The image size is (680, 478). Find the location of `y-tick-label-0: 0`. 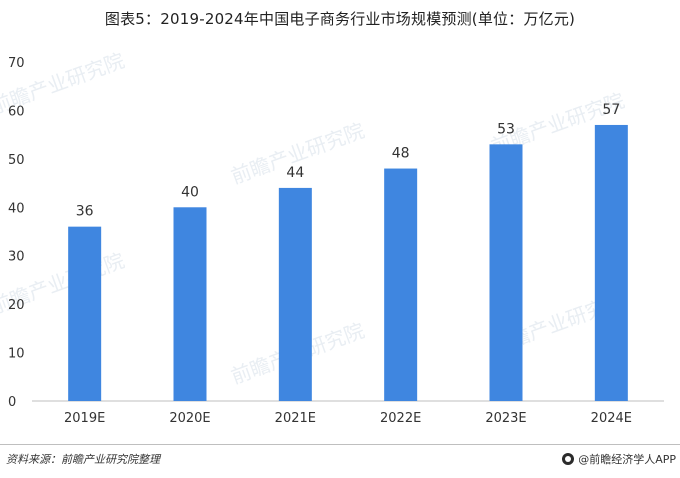

y-tick-label-0: 0 is located at coordinates (12, 402).